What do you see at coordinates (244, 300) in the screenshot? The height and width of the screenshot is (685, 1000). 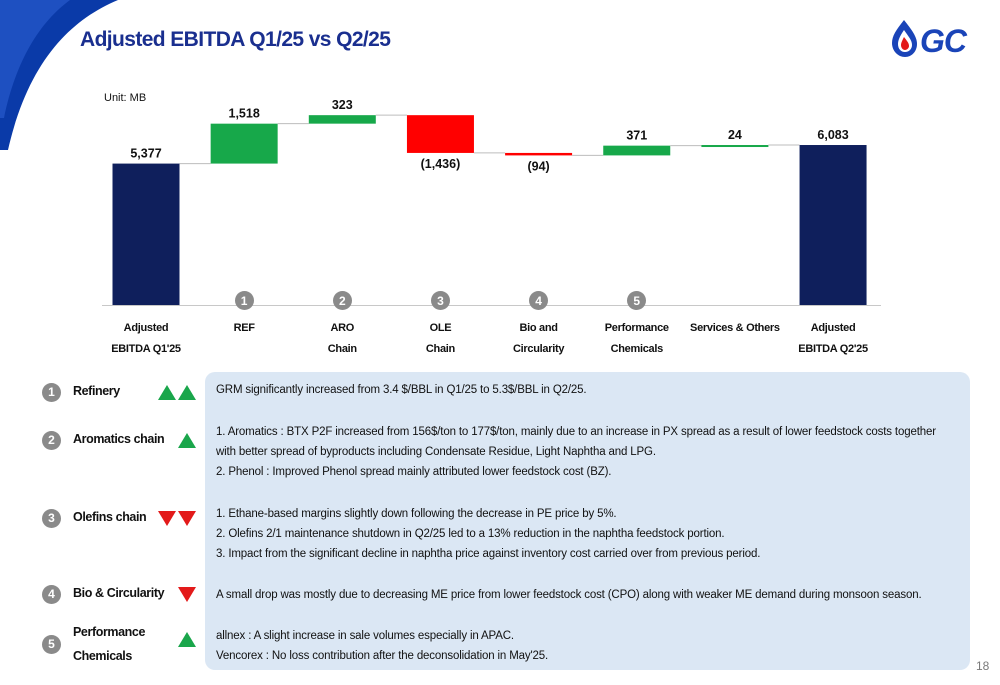 I see `chart-badge-1: 1` at bounding box center [244, 300].